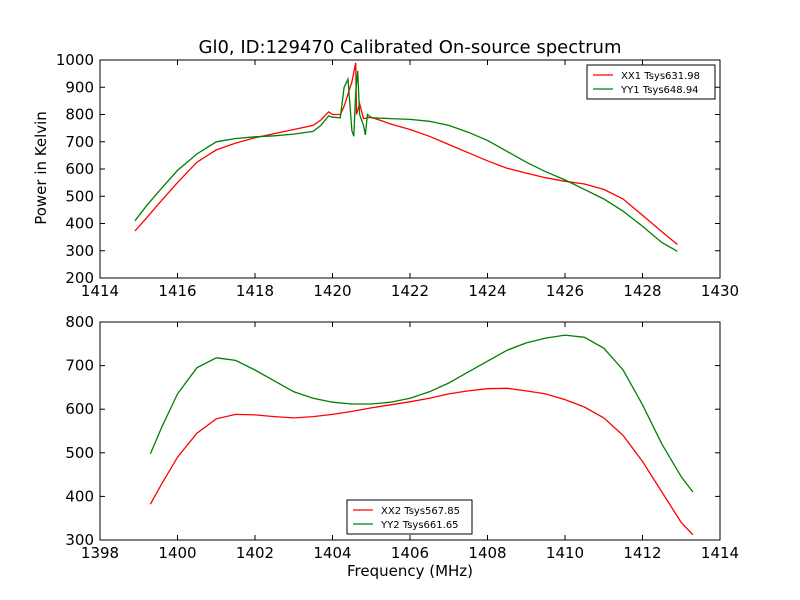 The width and height of the screenshot is (800, 600). I want to click on x-tick-label: 1408, so click(487, 553).